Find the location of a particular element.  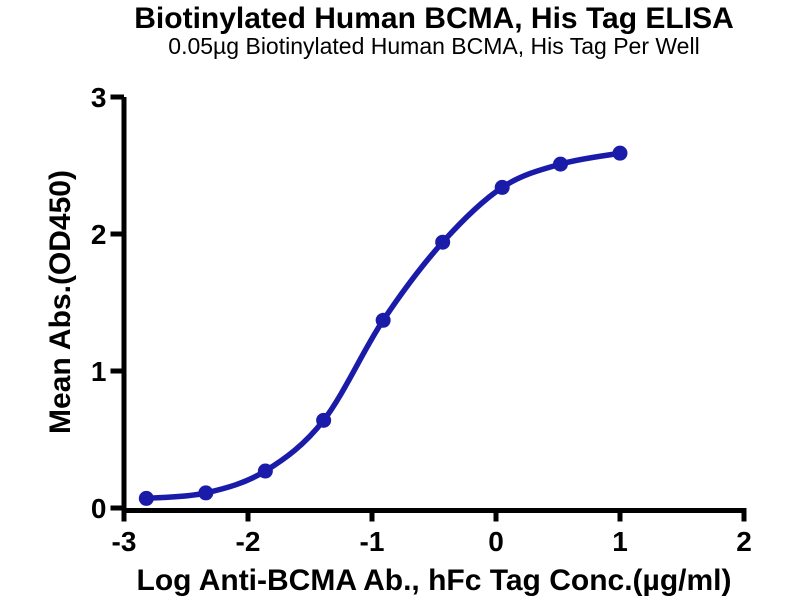

x-tick-label: -2 is located at coordinates (248, 541).